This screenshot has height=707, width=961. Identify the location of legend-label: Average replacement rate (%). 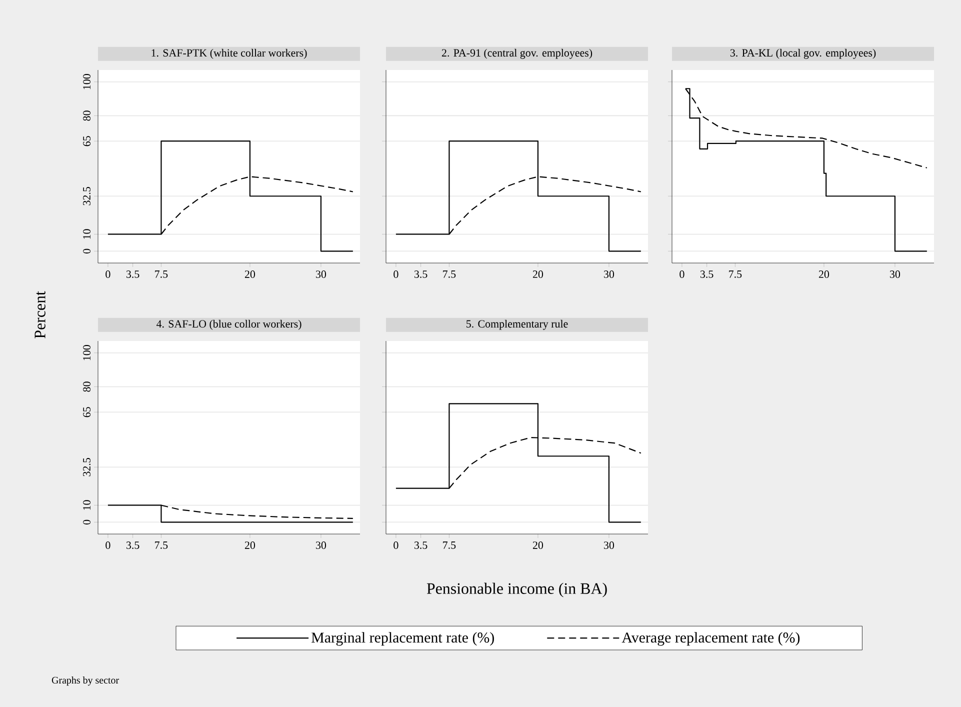
(711, 639).